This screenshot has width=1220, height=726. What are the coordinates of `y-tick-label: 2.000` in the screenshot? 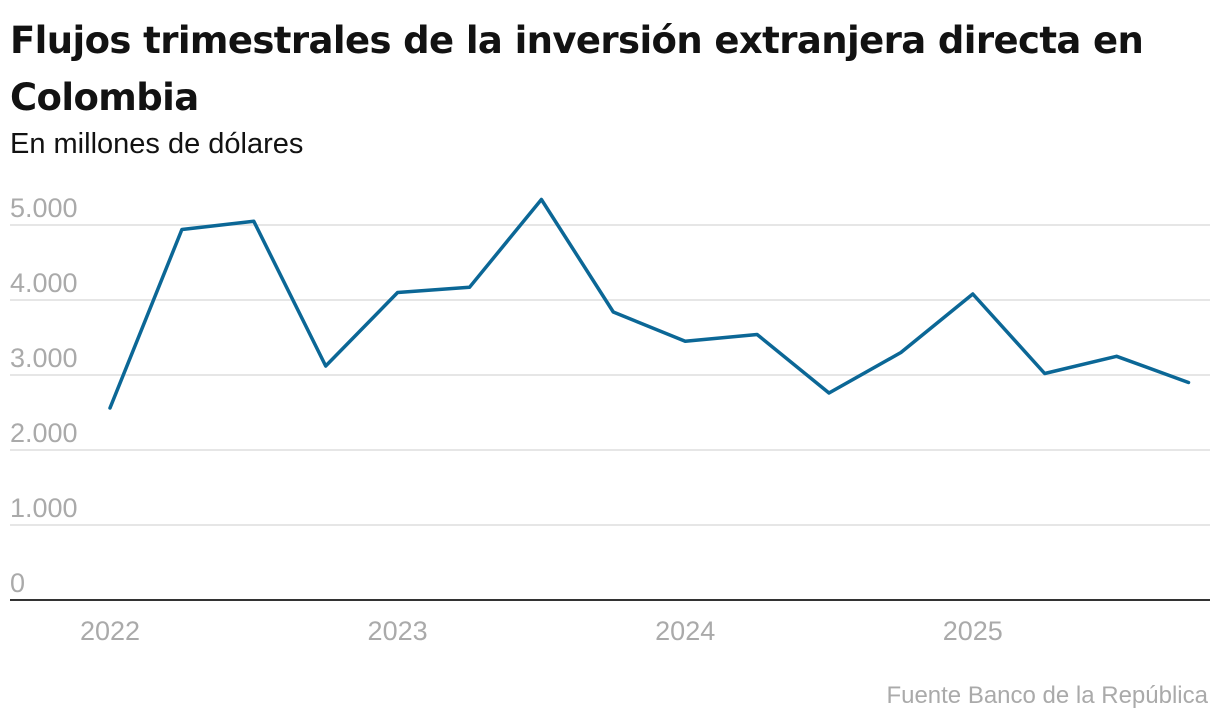 It's located at (44, 433).